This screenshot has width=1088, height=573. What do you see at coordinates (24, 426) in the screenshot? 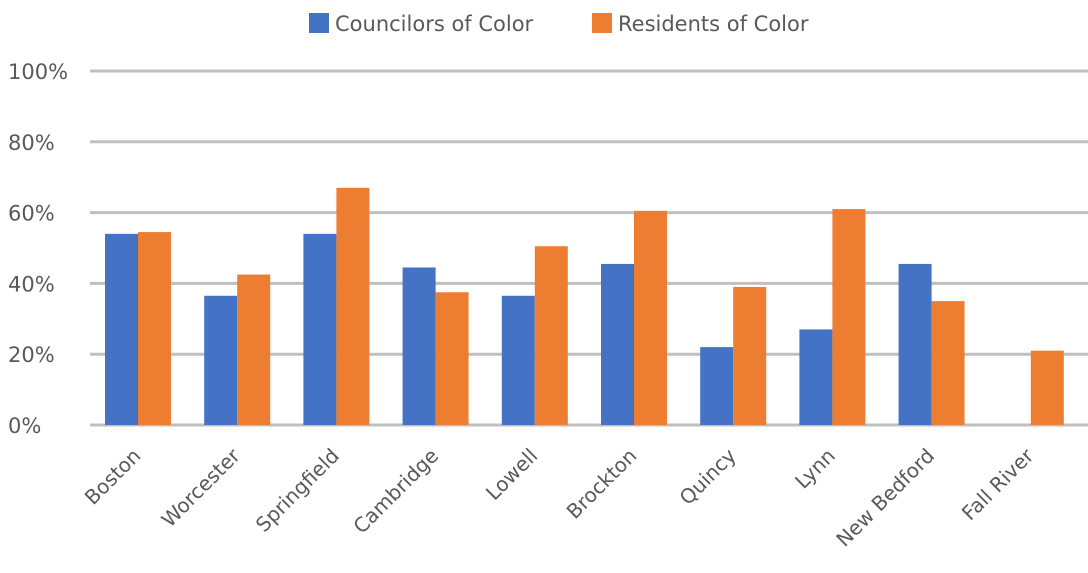
I see `y-tick-label: 0%` at bounding box center [24, 426].